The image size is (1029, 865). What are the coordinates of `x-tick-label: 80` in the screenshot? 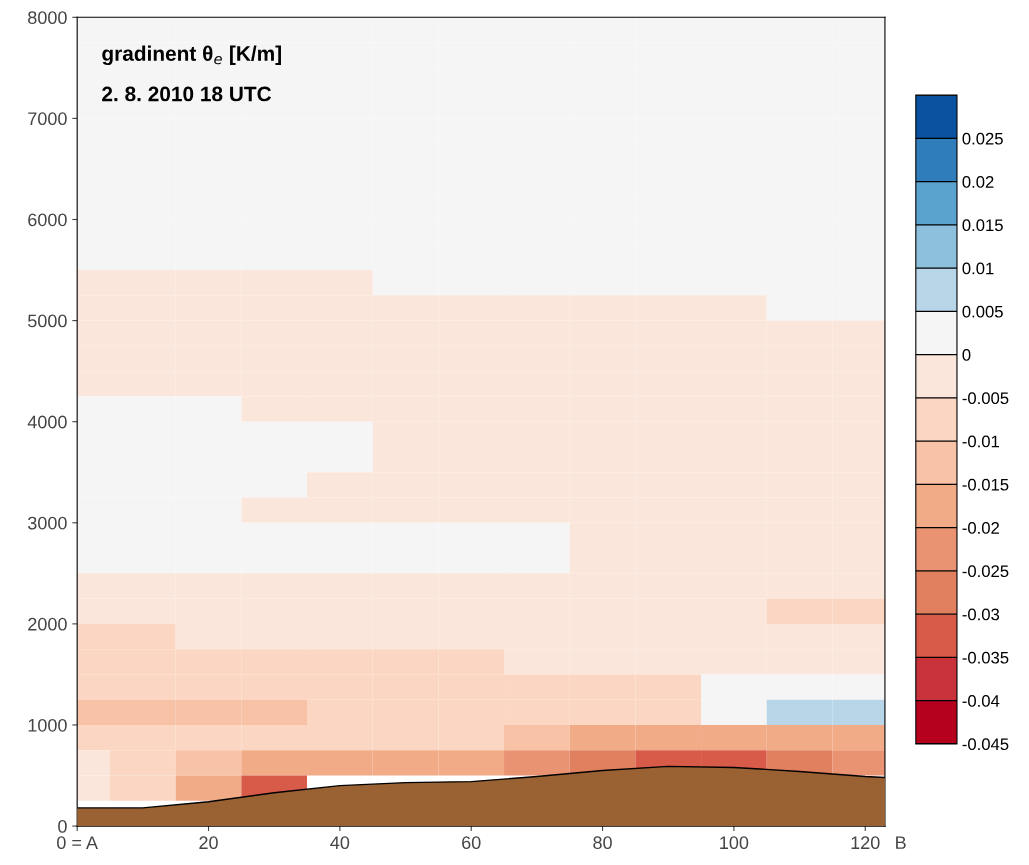 It's located at (602, 843).